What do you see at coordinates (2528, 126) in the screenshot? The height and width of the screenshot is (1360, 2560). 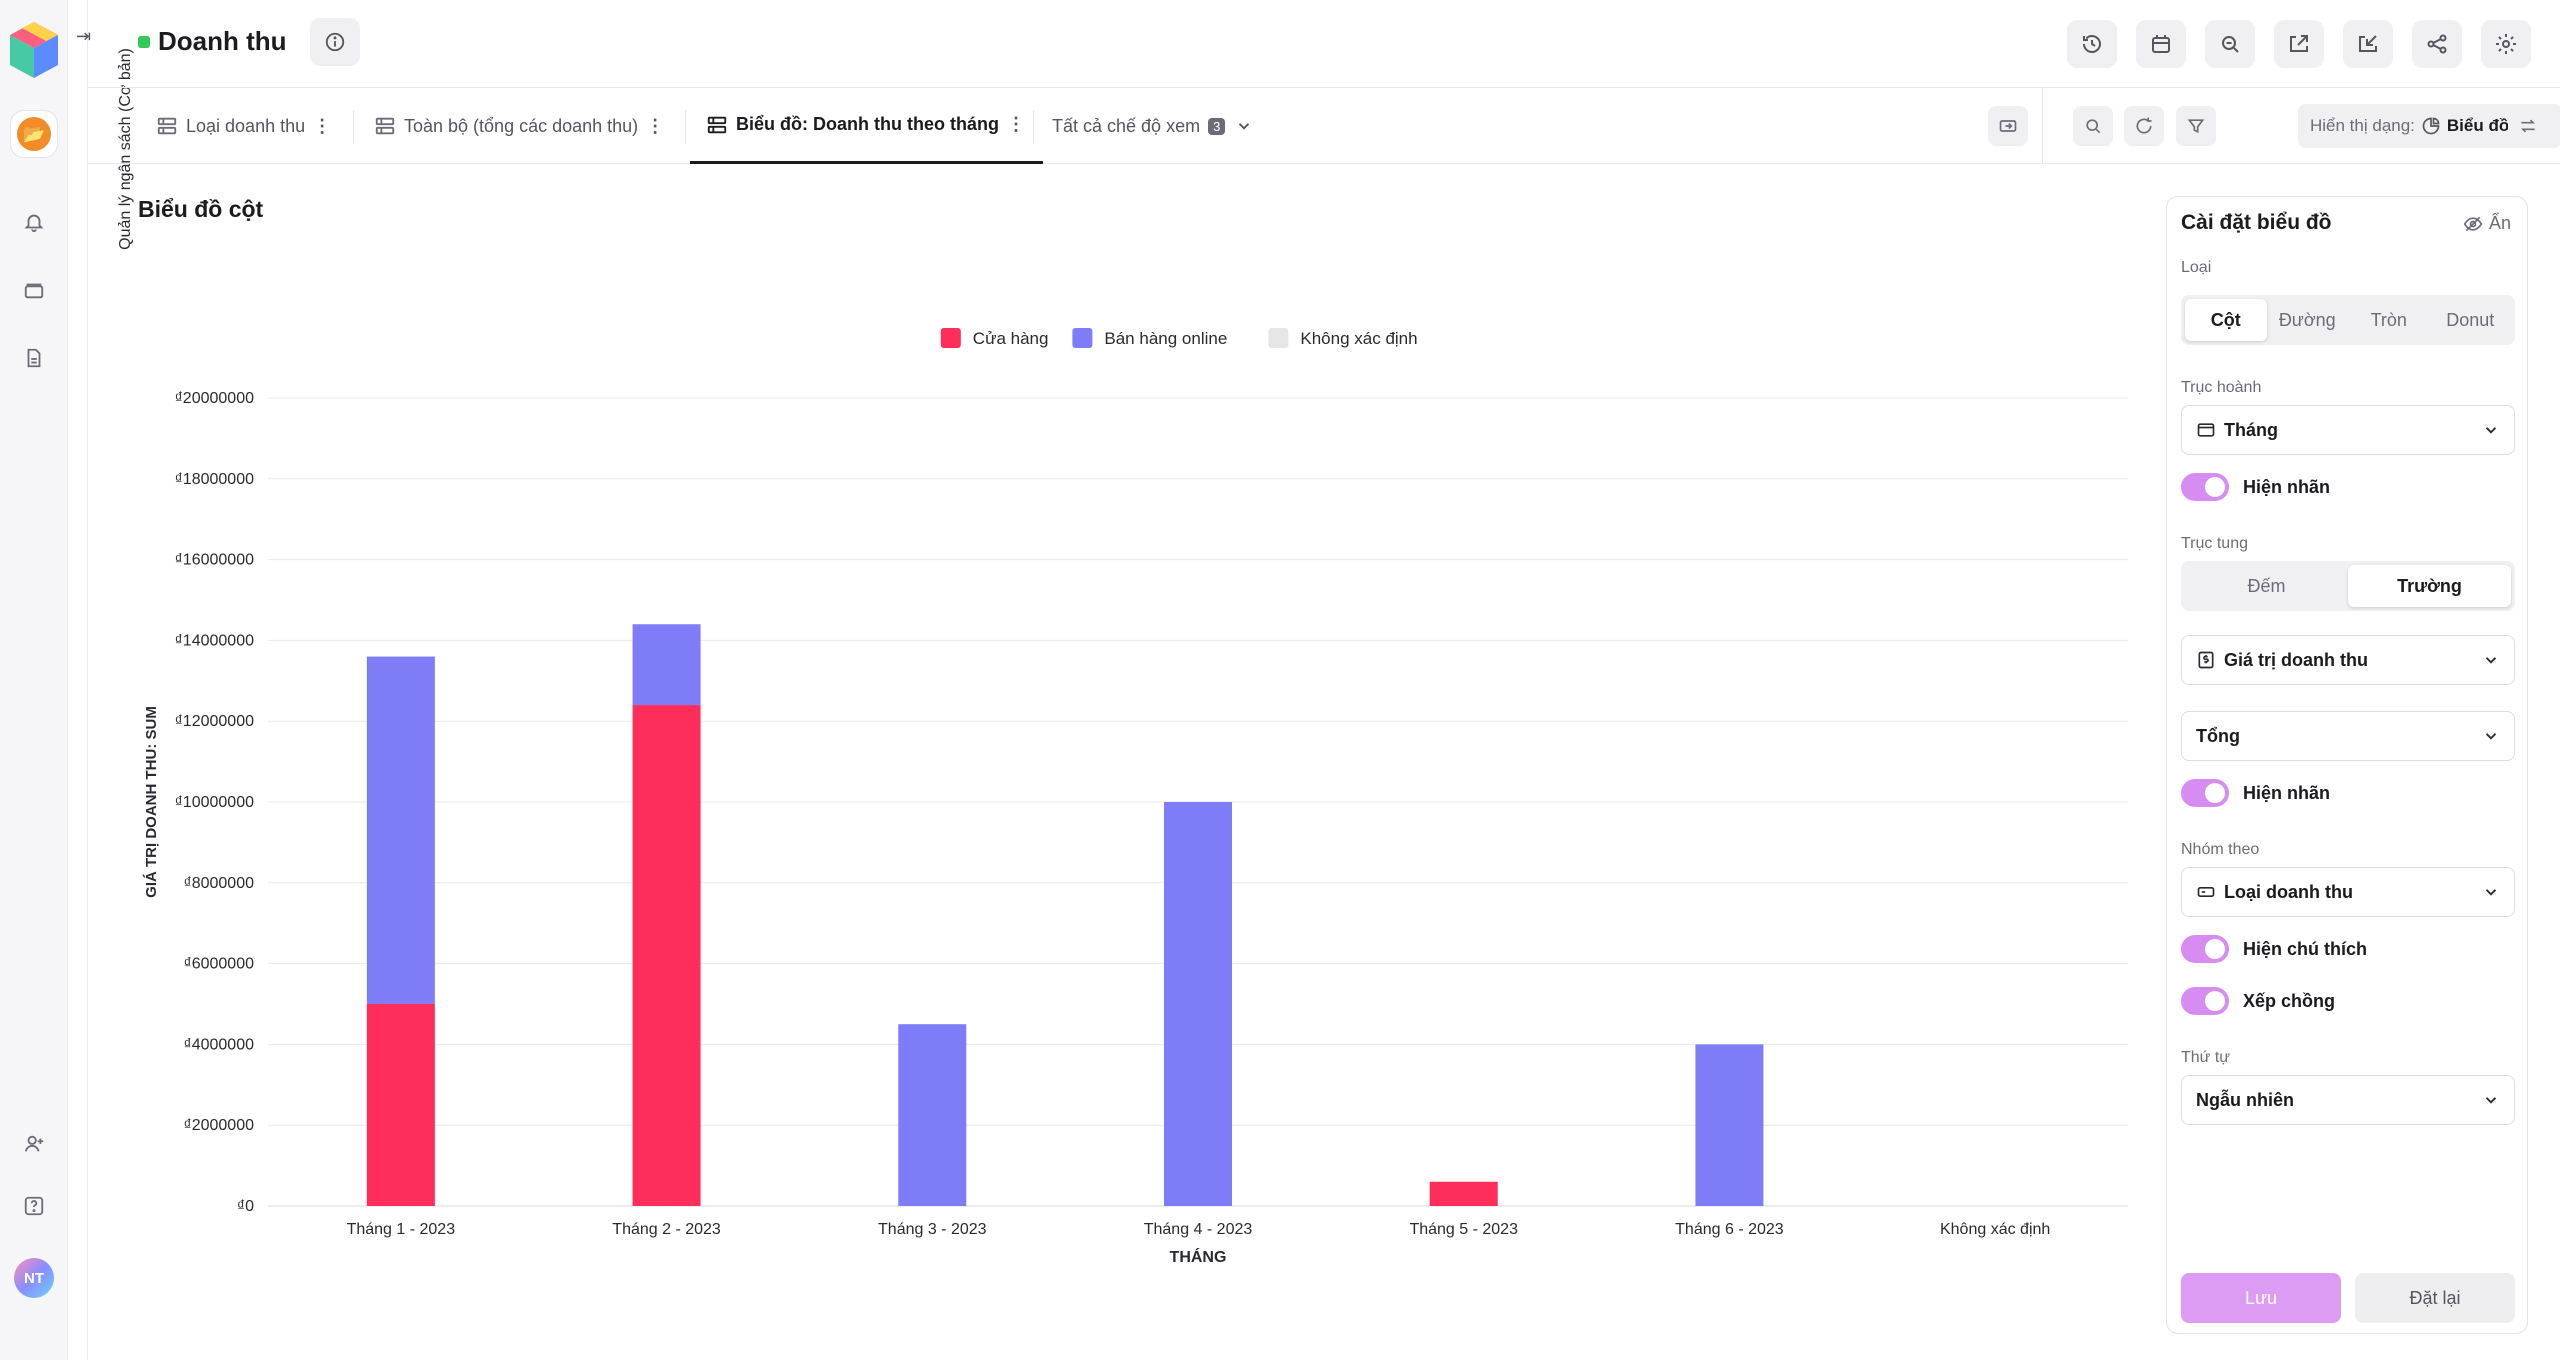 I see `swap-layout-button` at bounding box center [2528, 126].